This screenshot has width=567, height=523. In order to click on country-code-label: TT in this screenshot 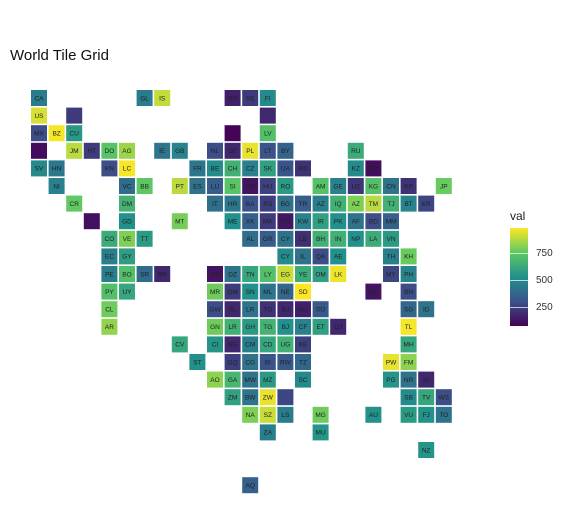, I will do `click(145, 239)`.